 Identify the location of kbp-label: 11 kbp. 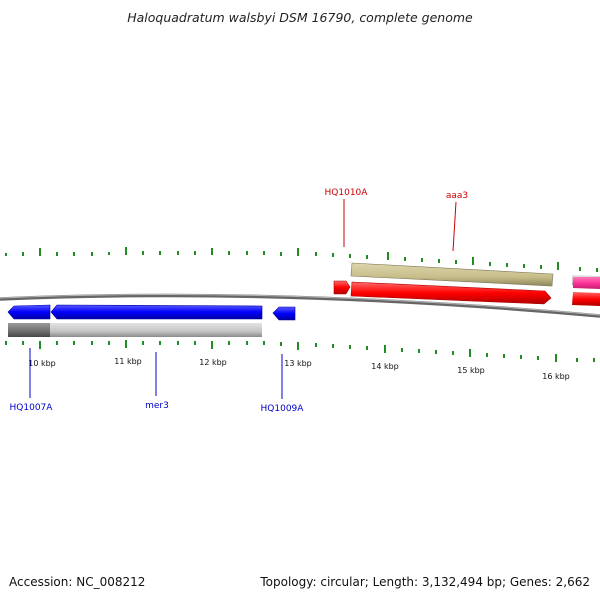
(128, 361).